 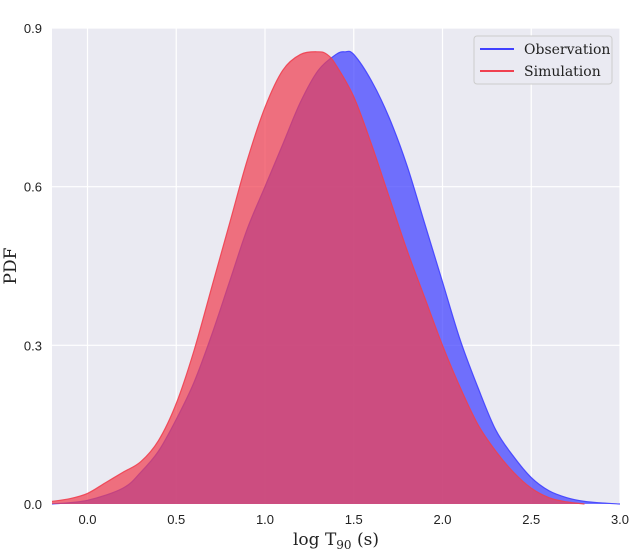 What do you see at coordinates (33, 266) in the screenshot?
I see `y-tick-labels: 0.0 0.3 0.6 0.9` at bounding box center [33, 266].